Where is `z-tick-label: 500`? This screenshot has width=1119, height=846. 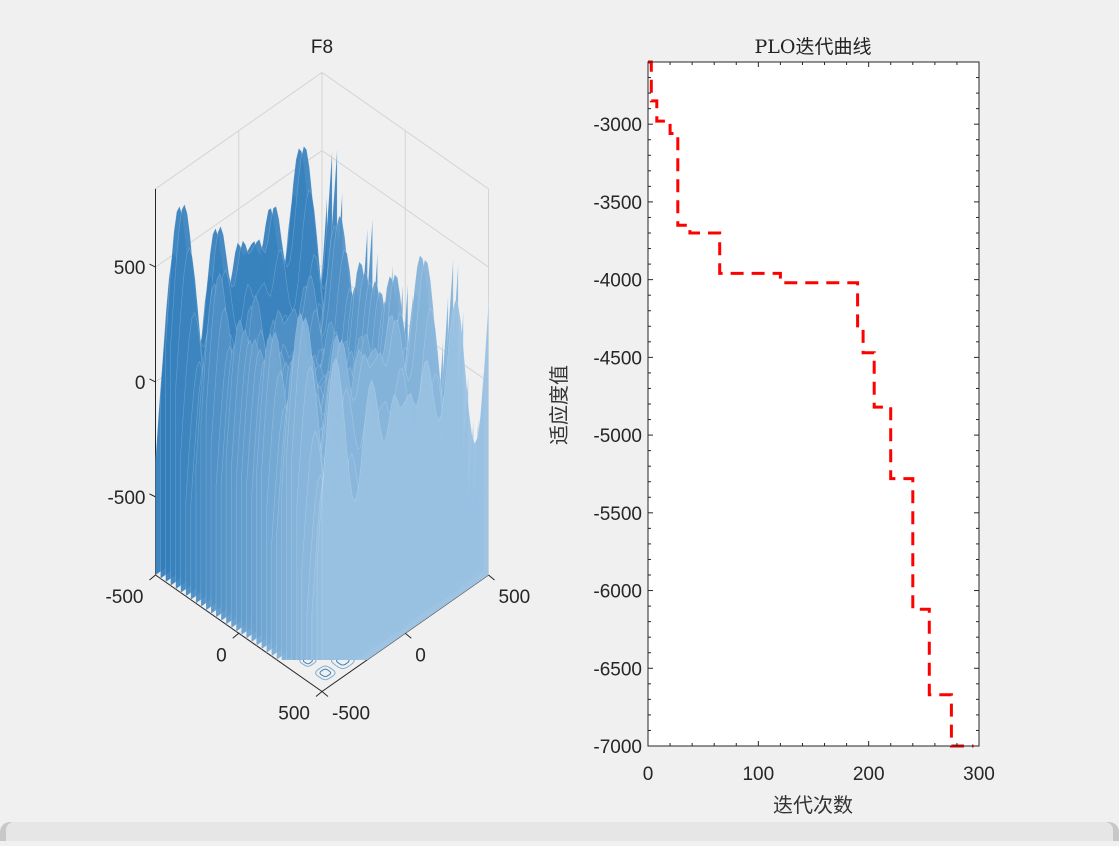 z-tick-label: 500 is located at coordinates (130, 268).